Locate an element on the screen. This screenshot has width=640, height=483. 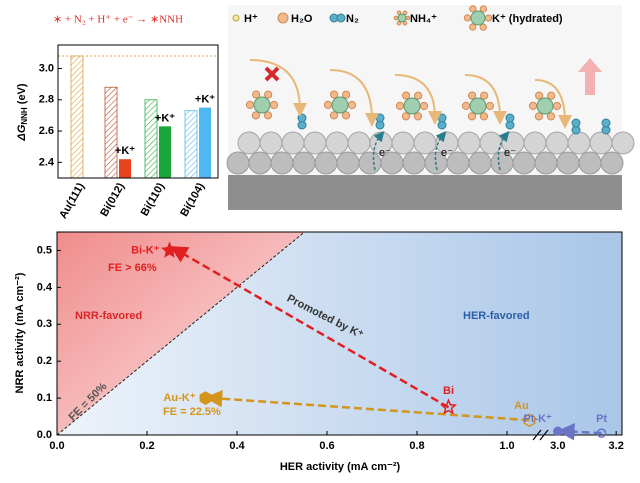
x-axis-label: HER activity (mA cm⁻²) is located at coordinates (340, 467).